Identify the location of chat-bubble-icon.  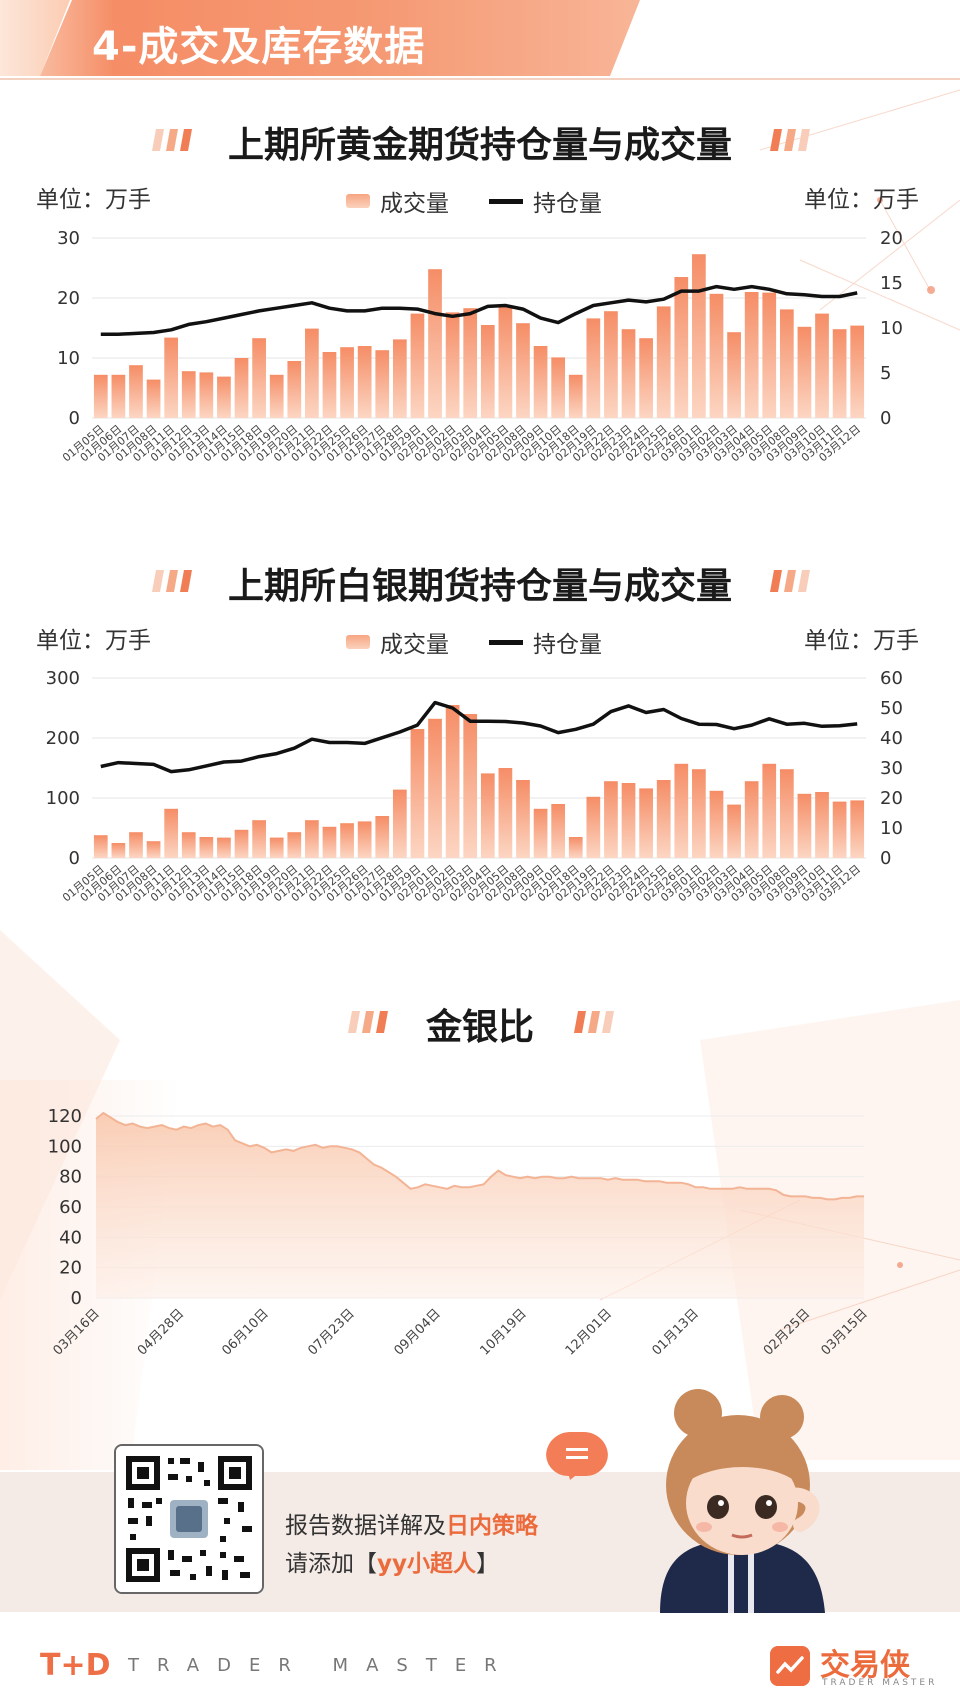
(577, 1456).